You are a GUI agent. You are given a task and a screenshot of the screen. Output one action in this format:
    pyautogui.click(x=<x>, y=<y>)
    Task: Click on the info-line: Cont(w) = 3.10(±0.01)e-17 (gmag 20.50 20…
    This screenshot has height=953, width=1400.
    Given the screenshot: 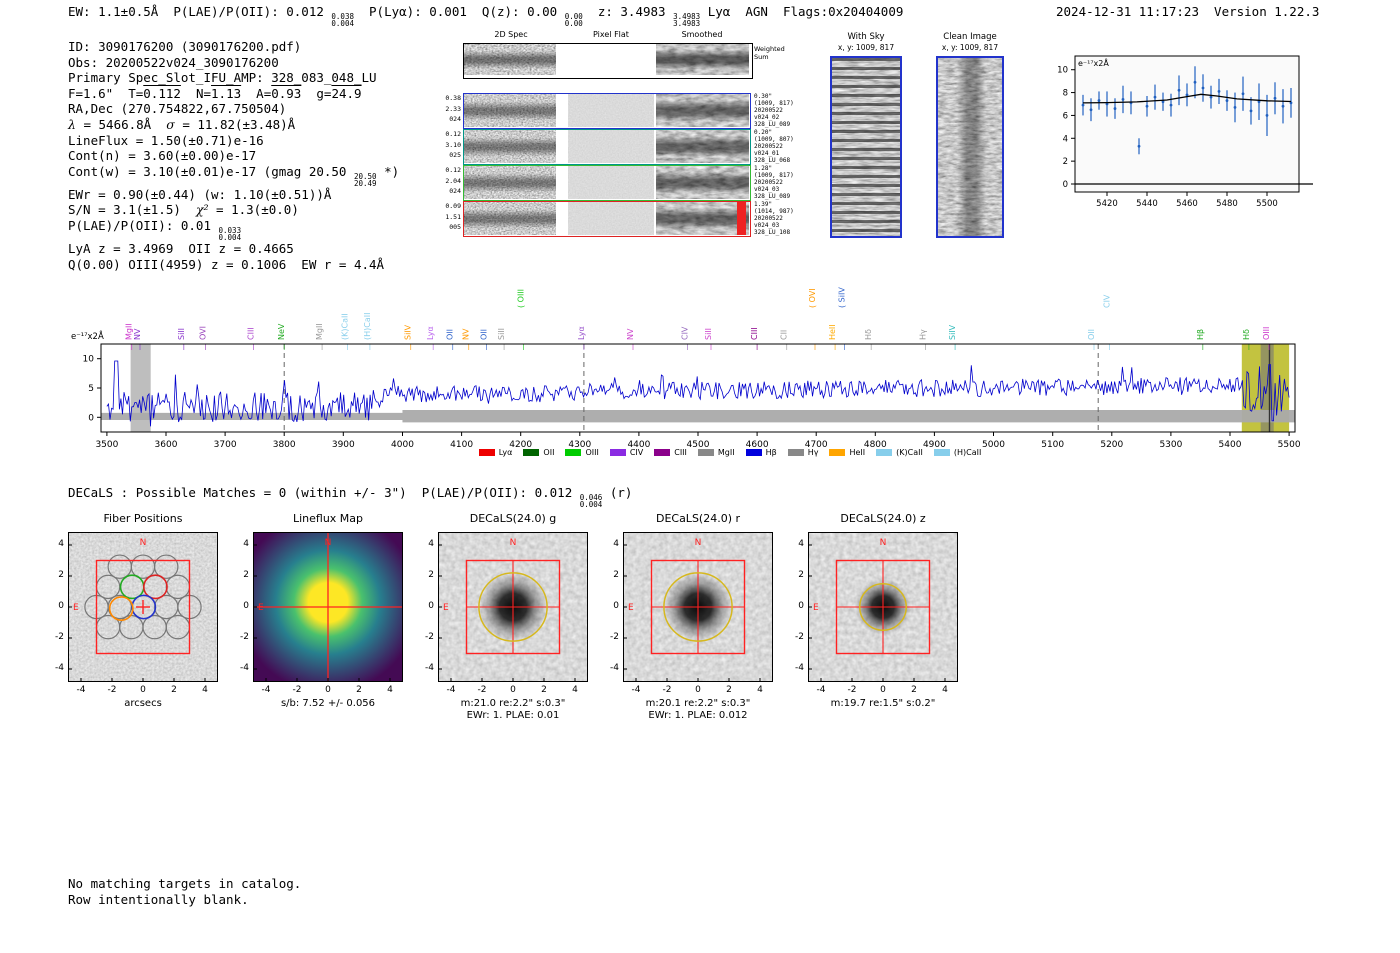 What is the action you would take?
    pyautogui.click(x=234, y=175)
    